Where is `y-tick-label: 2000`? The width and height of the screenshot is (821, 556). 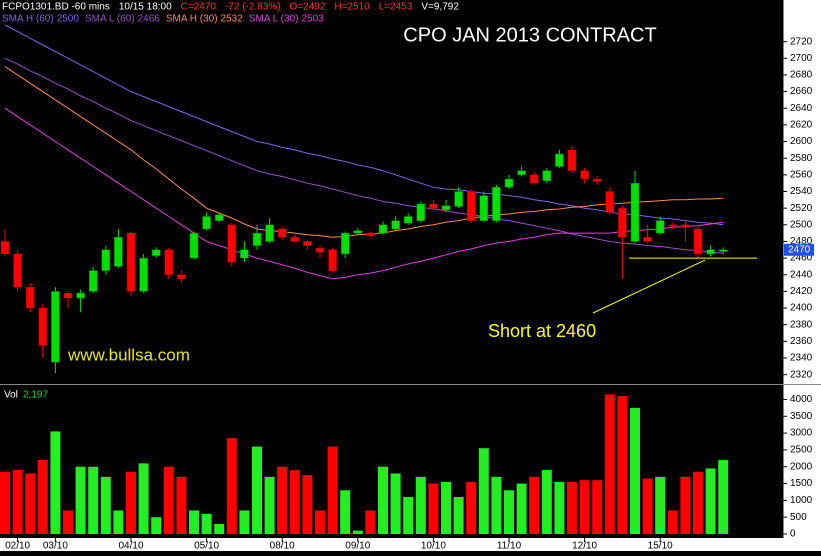 y-tick-label: 2000 is located at coordinates (801, 466).